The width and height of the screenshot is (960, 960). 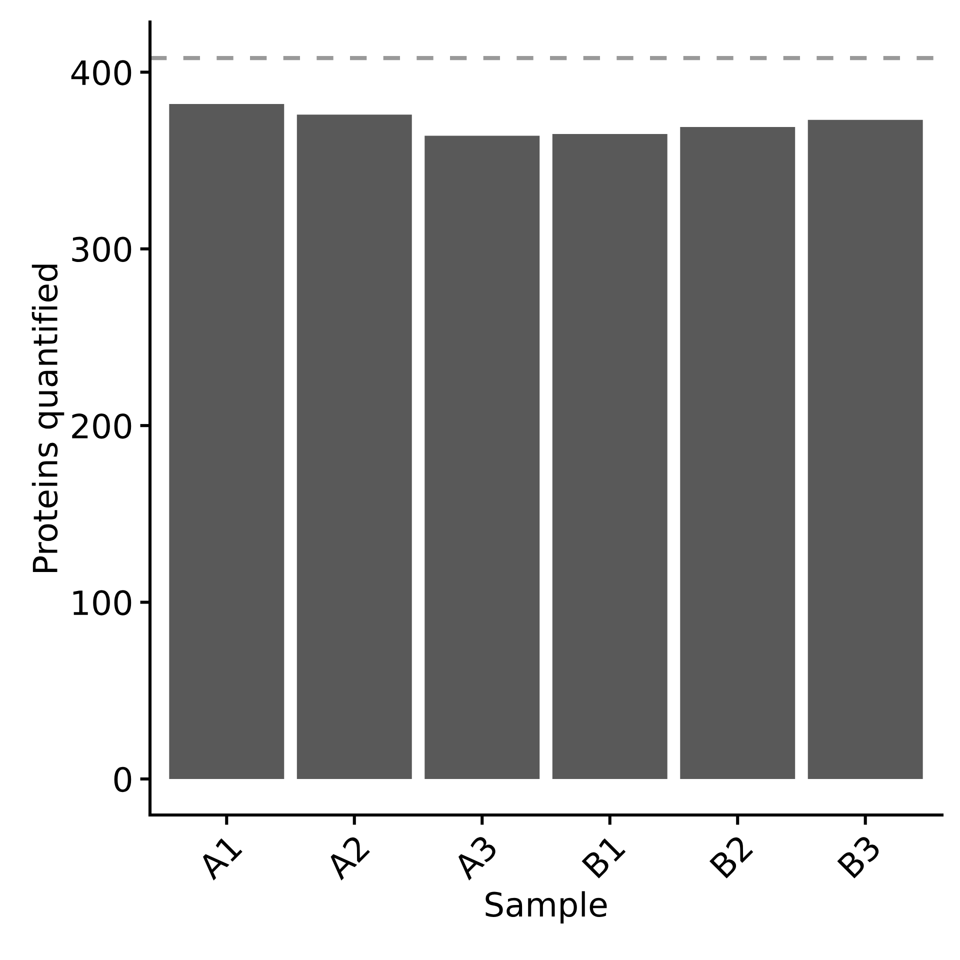 I want to click on y-tick-label: 0, so click(x=123, y=779).